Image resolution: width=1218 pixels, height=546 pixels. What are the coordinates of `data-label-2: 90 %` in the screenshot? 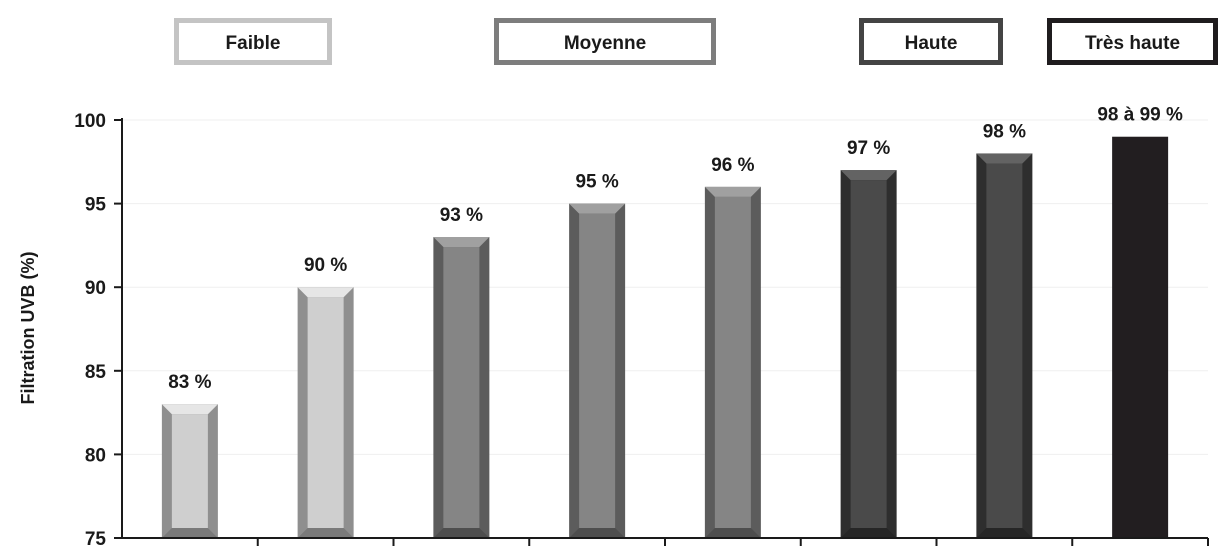 It's located at (325, 265).